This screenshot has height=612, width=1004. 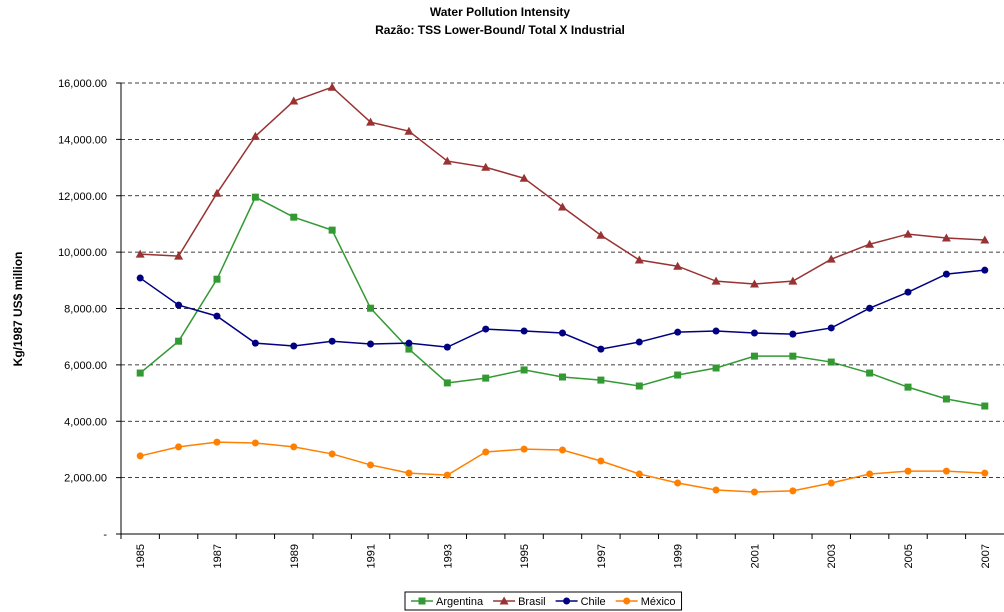 I want to click on legend-label: Argentina, so click(x=460, y=602).